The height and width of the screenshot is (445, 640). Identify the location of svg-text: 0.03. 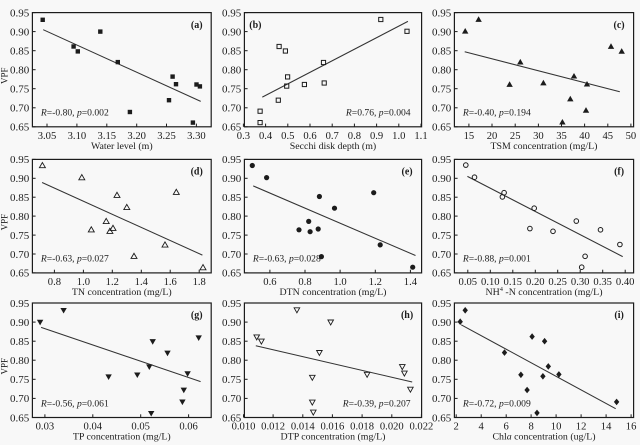
(45, 427).